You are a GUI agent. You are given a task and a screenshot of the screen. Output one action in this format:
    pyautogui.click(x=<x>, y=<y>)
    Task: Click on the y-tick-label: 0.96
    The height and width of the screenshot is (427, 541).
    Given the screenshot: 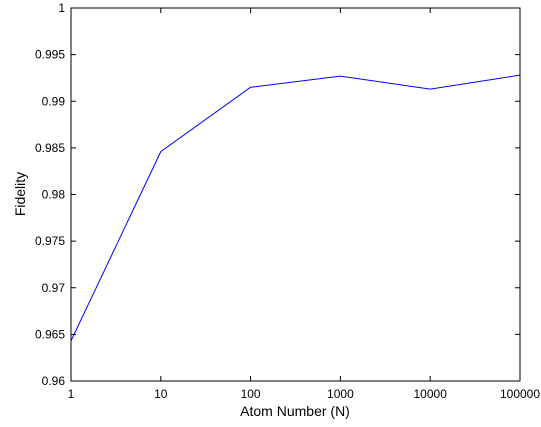 What is the action you would take?
    pyautogui.click(x=54, y=381)
    